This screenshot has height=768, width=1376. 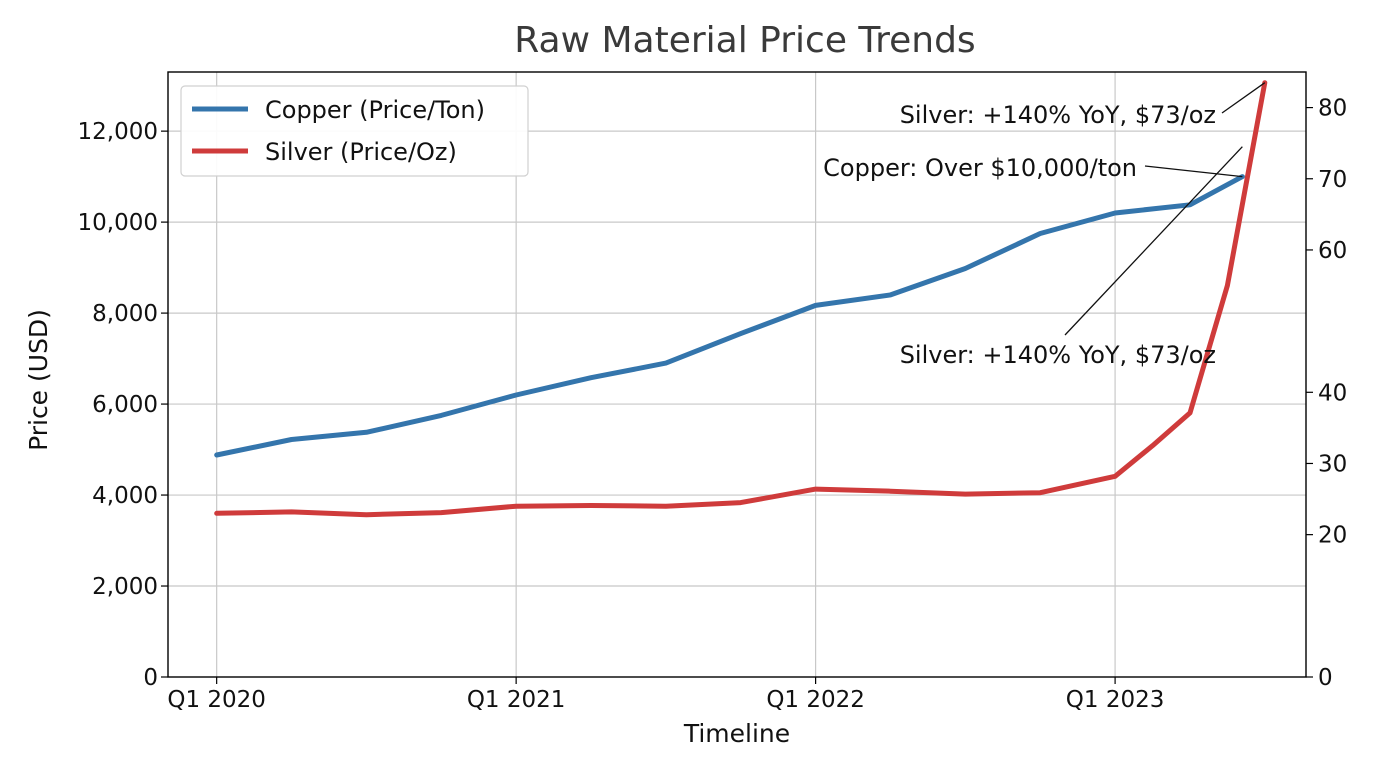 What do you see at coordinates (744, 40) in the screenshot?
I see `chart-title: Raw Material Price Trends` at bounding box center [744, 40].